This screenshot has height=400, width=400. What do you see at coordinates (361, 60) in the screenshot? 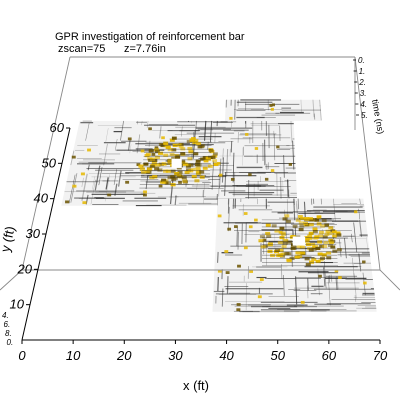
I see `z-tick-label: 0.` at bounding box center [361, 60].